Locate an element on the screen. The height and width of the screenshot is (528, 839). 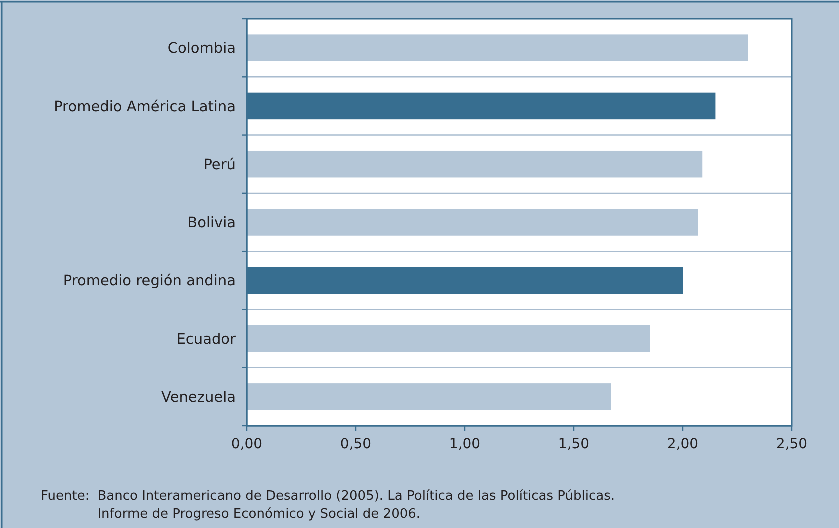
x-tick-label: 0,50 is located at coordinates (356, 444).